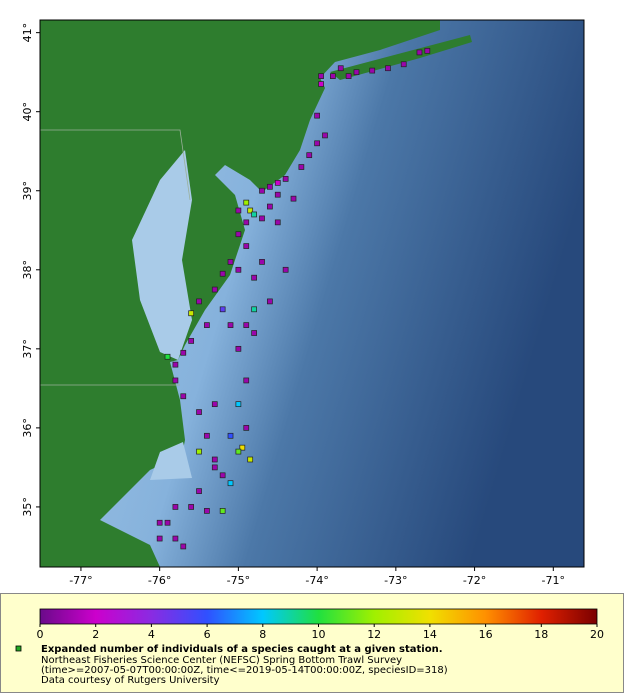 This screenshot has width=624, height=697. I want to click on colorbar-tick-label: 8, so click(262, 634).